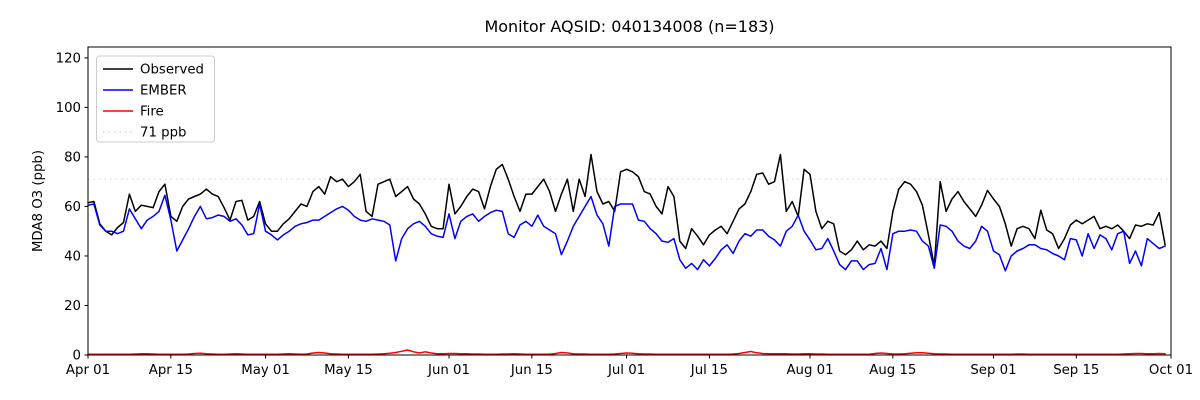 Image resolution: width=1200 pixels, height=400 pixels. What do you see at coordinates (172, 70) in the screenshot?
I see `legend-label-observed: Observed` at bounding box center [172, 70].